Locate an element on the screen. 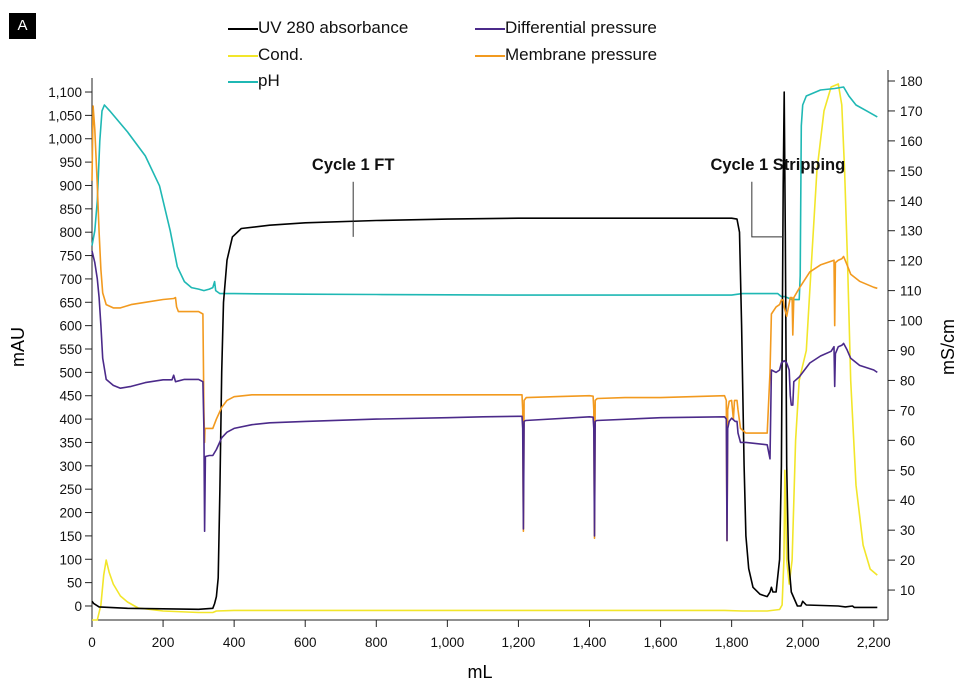  annotation-layer: Cycle 1 FT Cycle 1 Stripping is located at coordinates (578, 197).